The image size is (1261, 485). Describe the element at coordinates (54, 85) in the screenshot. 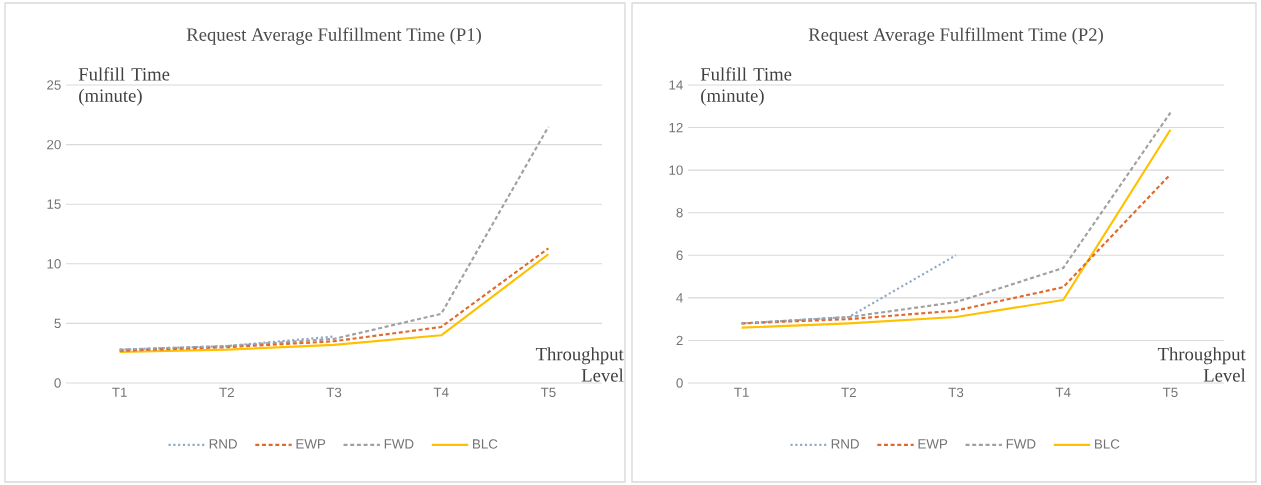

I see `y-tick-label: 25` at that location.